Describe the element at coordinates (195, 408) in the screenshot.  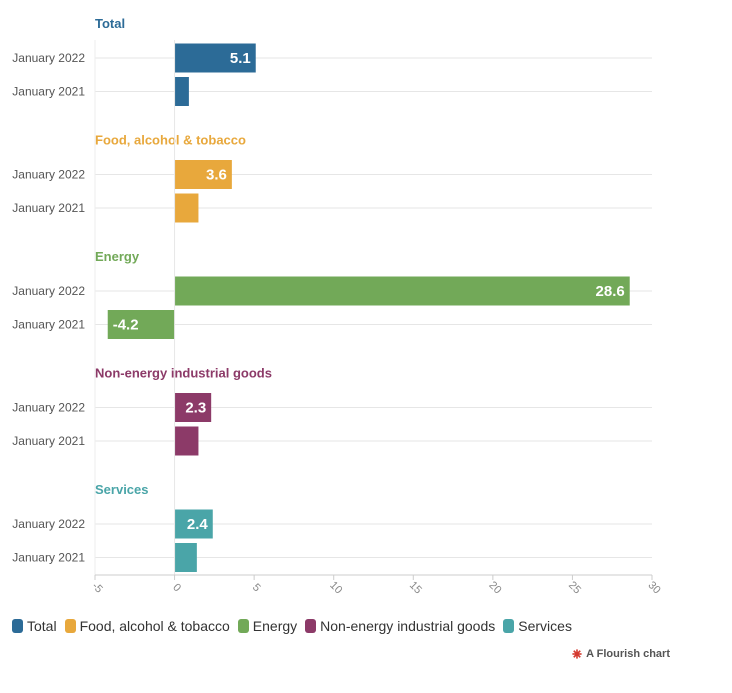
I see `bar-value-label: 2.3` at that location.